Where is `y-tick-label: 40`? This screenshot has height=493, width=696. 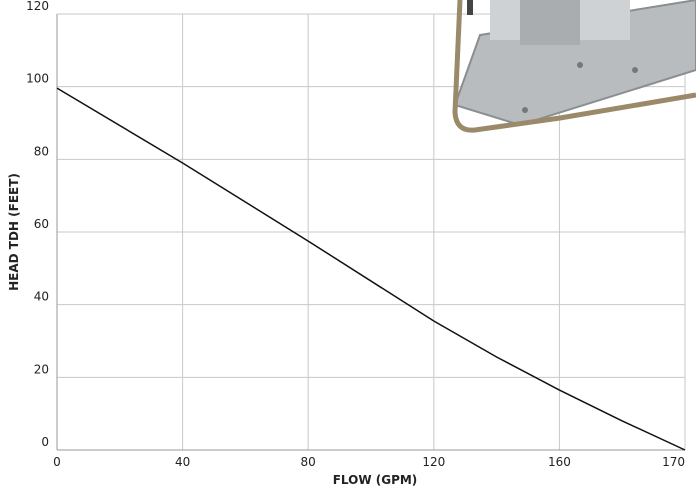 y-tick-label: 40 is located at coordinates (41, 297).